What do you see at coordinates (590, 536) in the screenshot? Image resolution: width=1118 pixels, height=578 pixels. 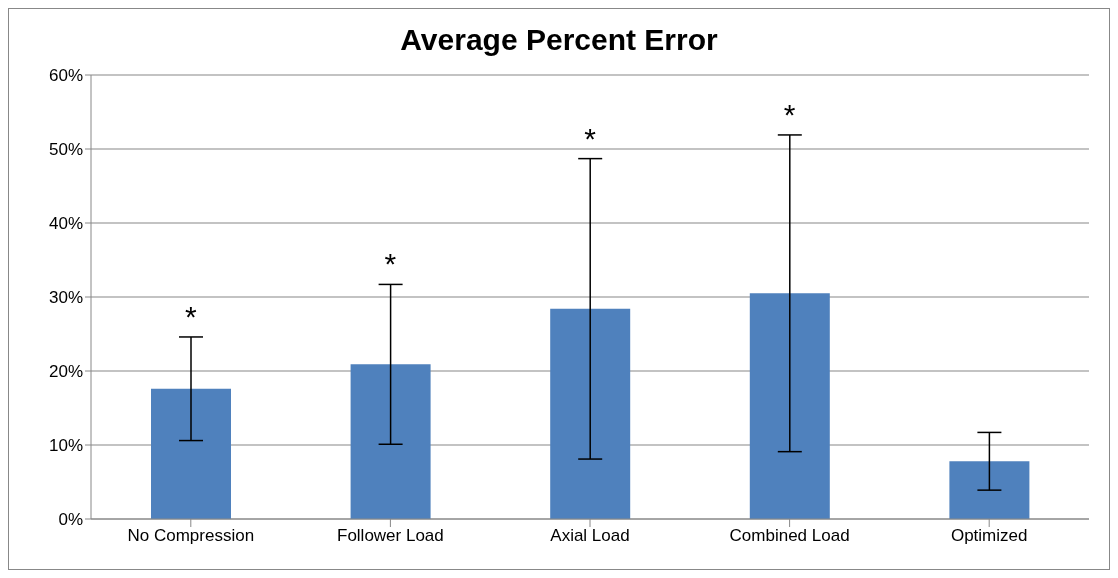 I see `x-tick-label: Axial Load` at bounding box center [590, 536].